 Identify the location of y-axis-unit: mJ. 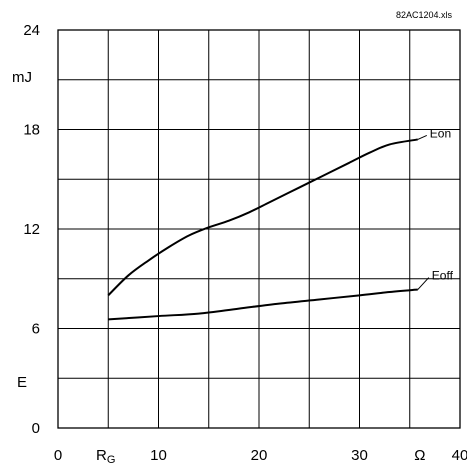
(22, 77).